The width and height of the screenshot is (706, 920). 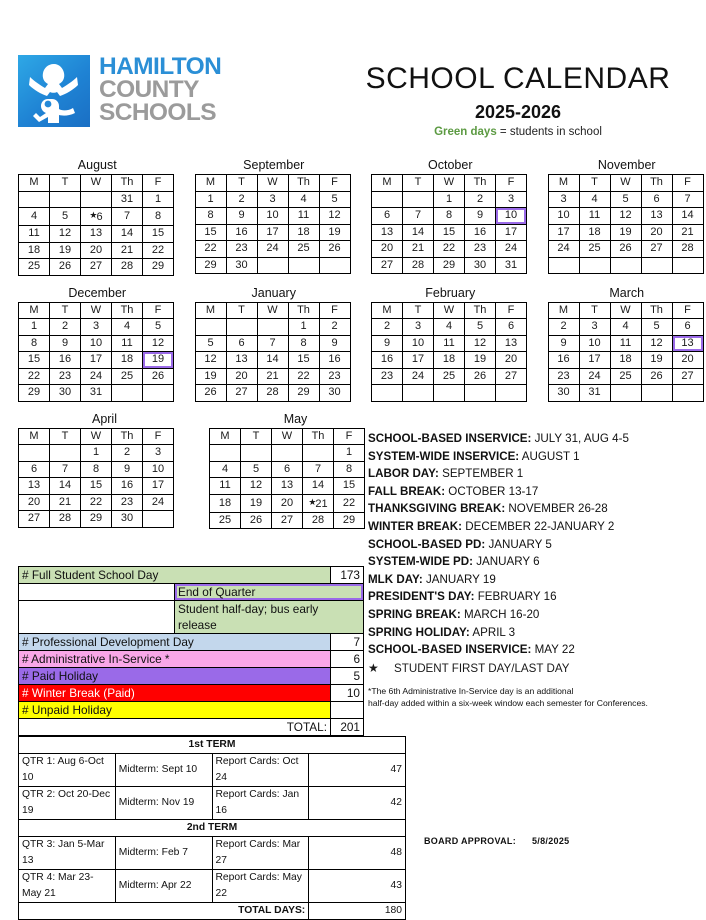 What do you see at coordinates (492, 632) in the screenshot?
I see `legend-entry-value: APRIL 3` at bounding box center [492, 632].